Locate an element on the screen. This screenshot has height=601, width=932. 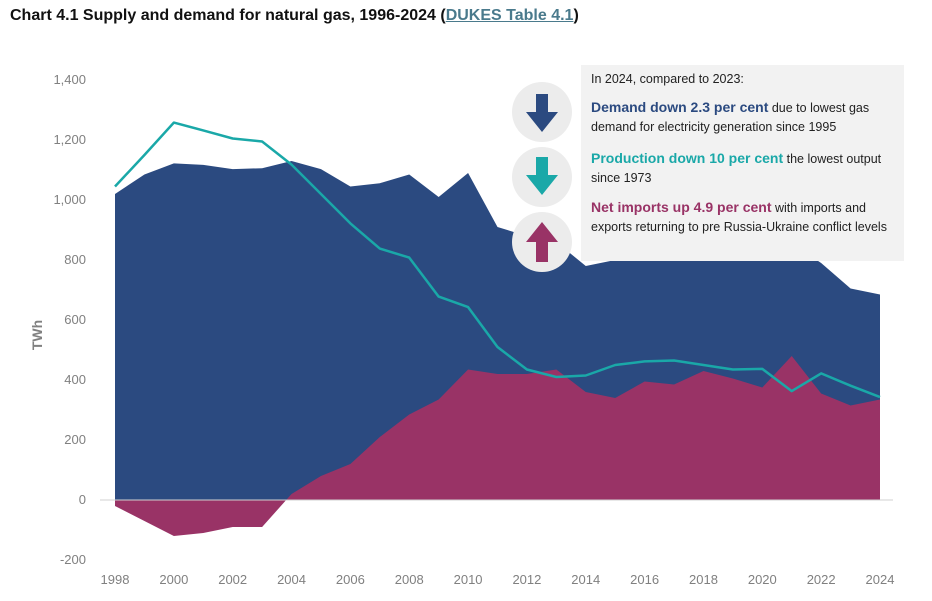
y-tick-label: 800 is located at coordinates (75, 259).